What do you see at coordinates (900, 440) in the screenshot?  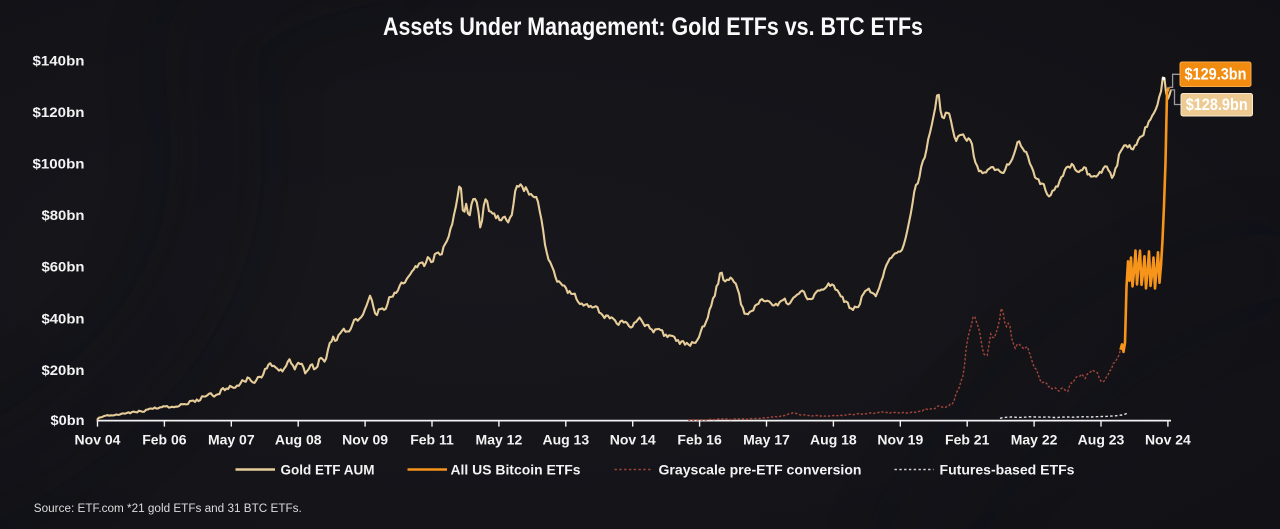 I see `svg-text: Nov 19` at bounding box center [900, 440].